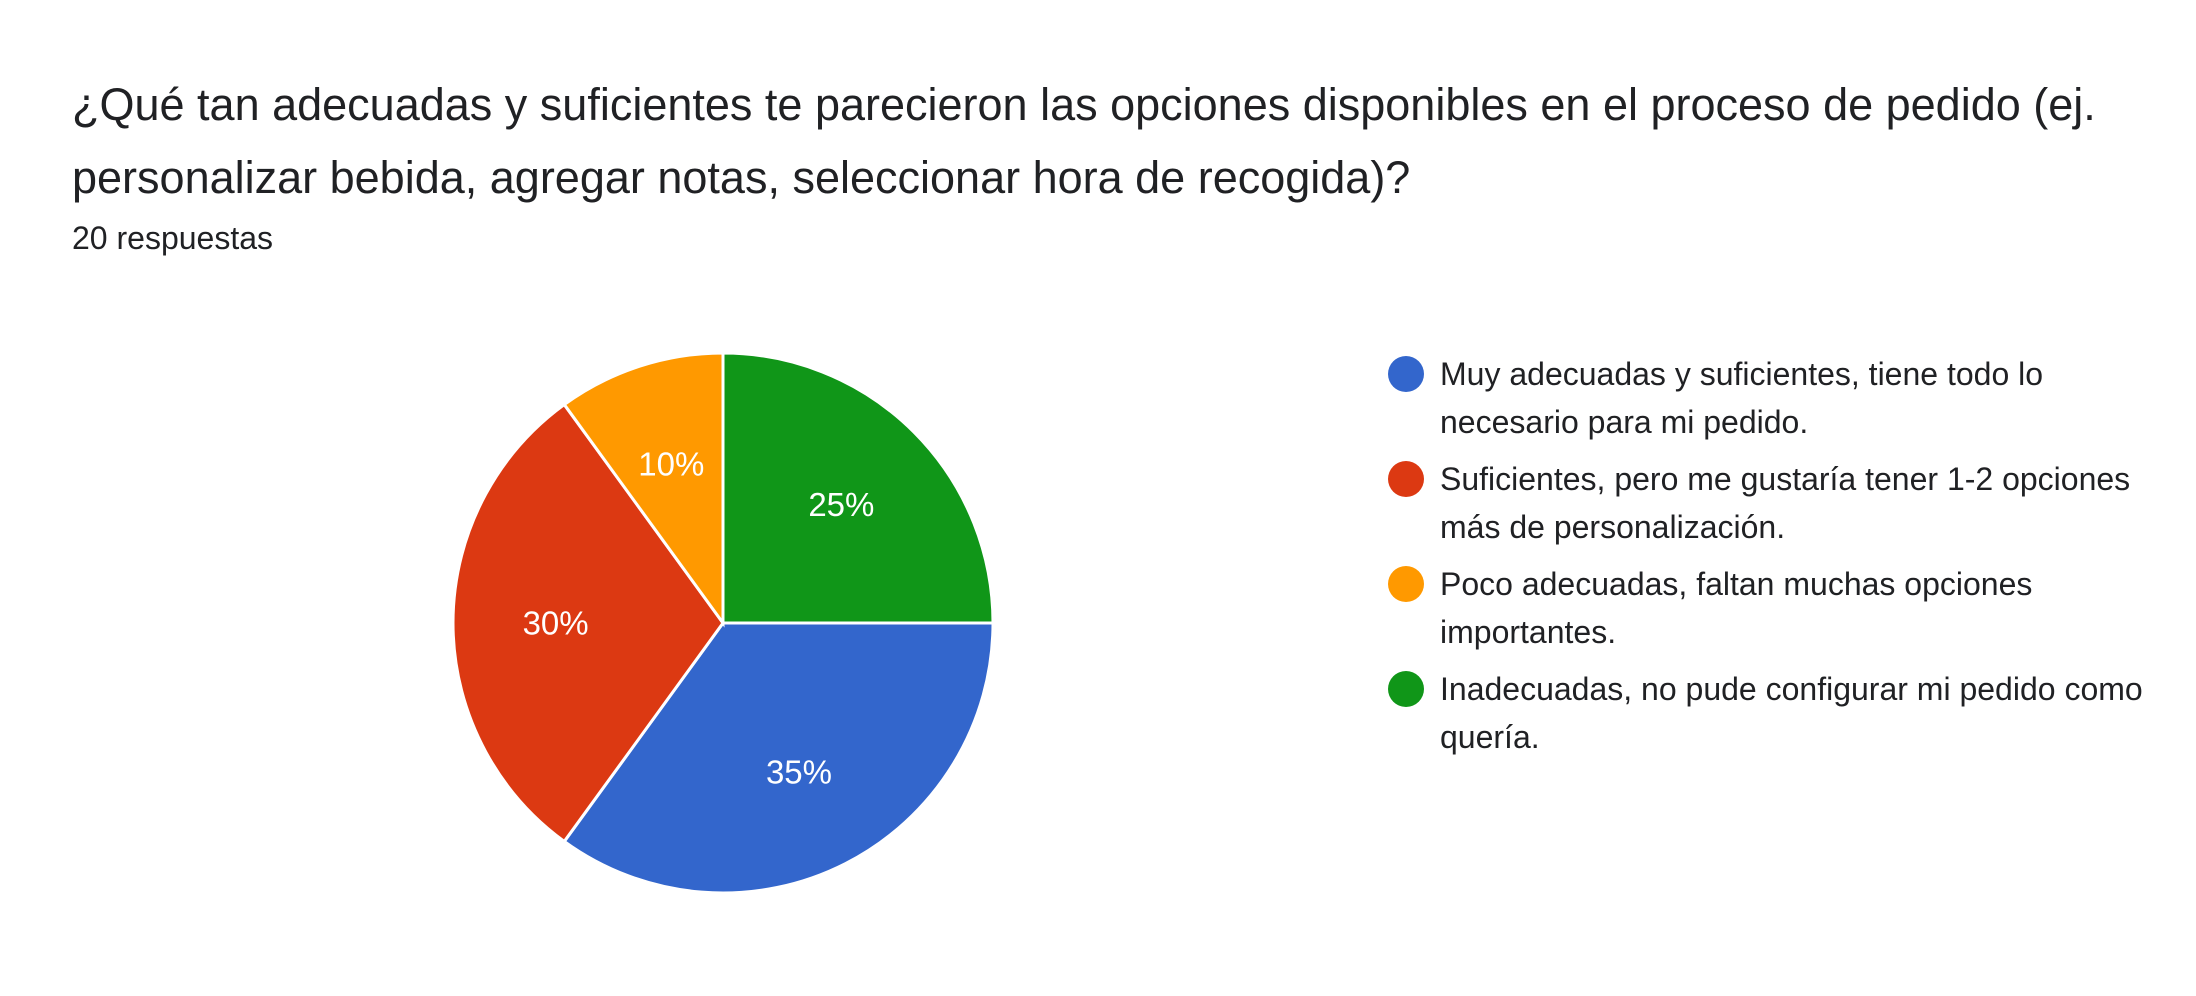  Describe the element at coordinates (671, 463) in the screenshot. I see `pie-slice-label: 10%` at that location.